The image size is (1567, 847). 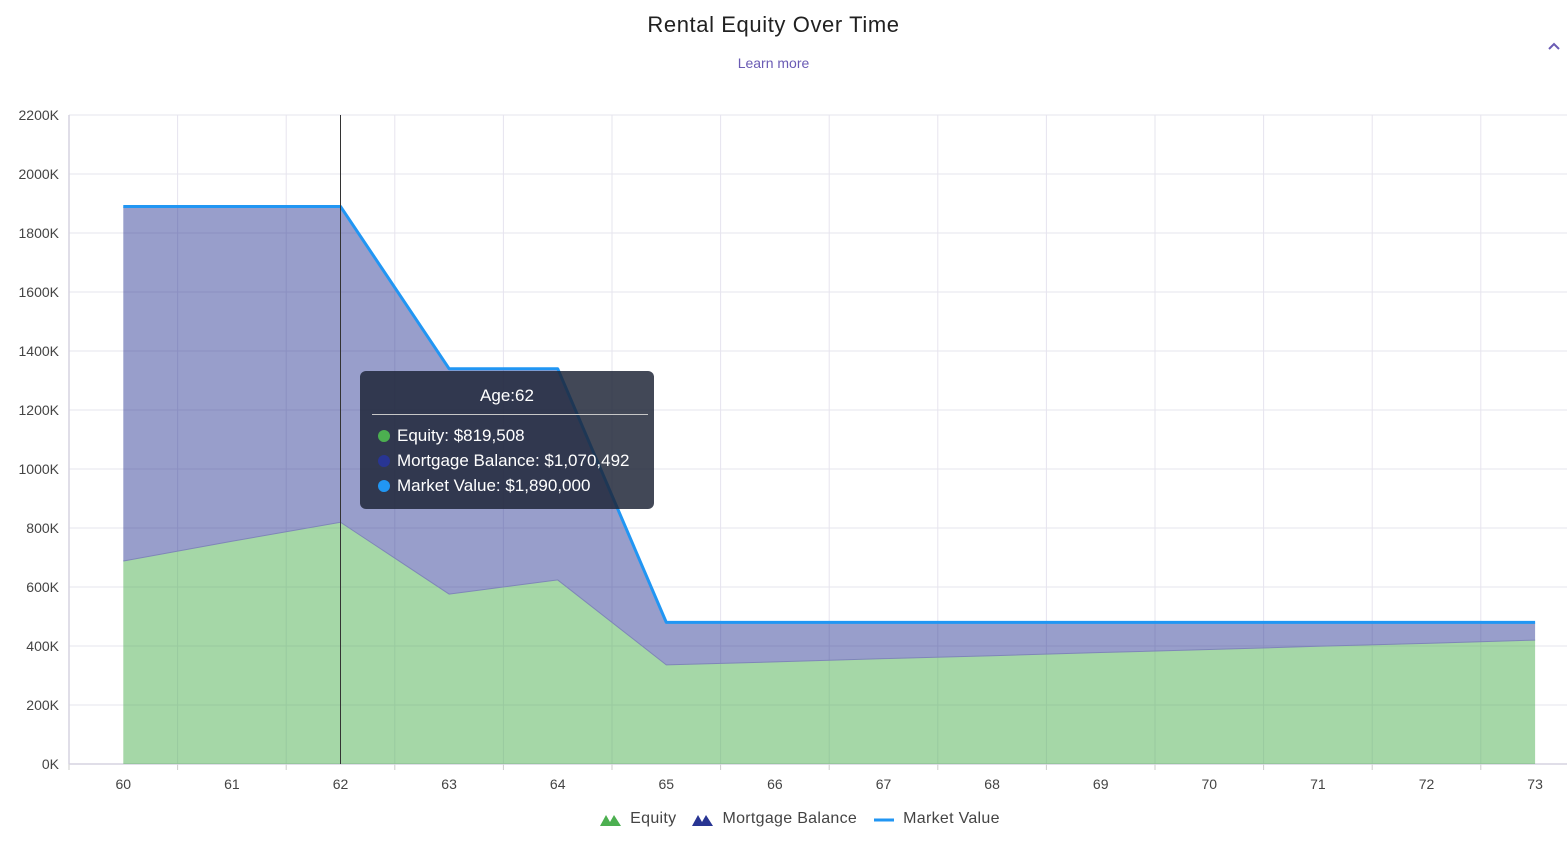 I want to click on x-tick-label: 61, so click(x=232, y=784).